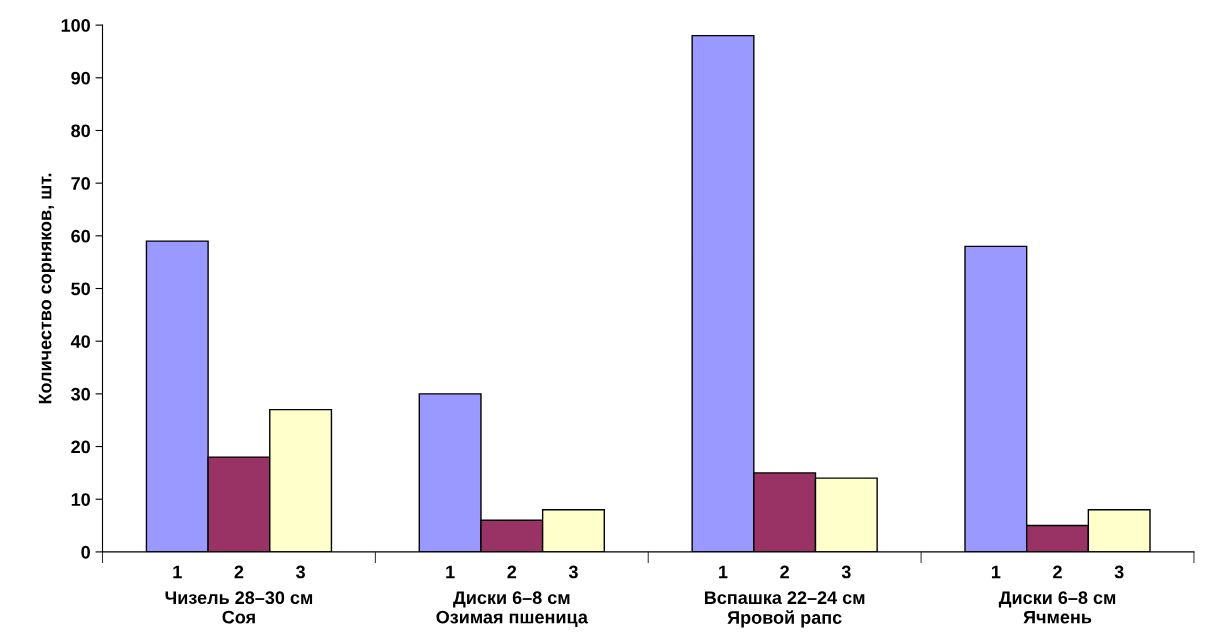 This screenshot has height=644, width=1206. Describe the element at coordinates (80, 183) in the screenshot. I see `y-tick-label: 70` at that location.